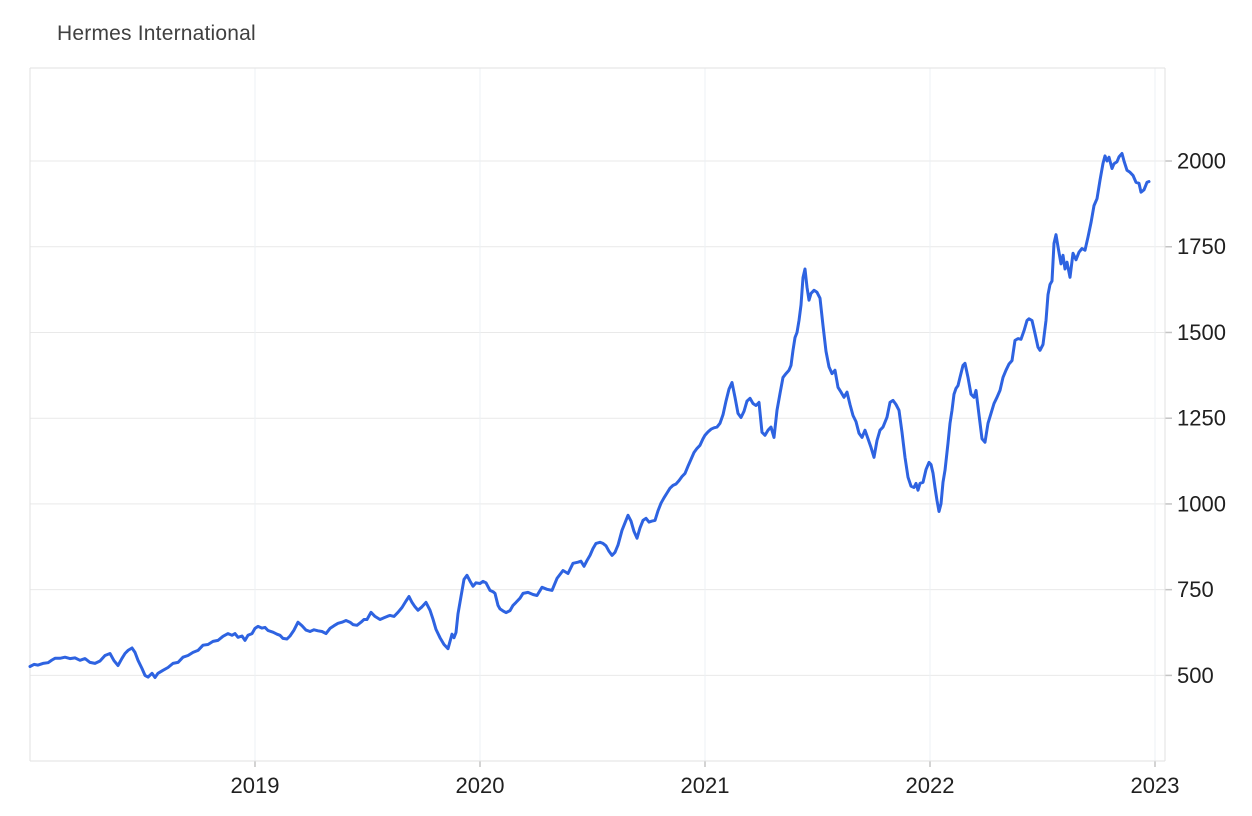  I want to click on y-axis-label: 1000, so click(1201, 503).